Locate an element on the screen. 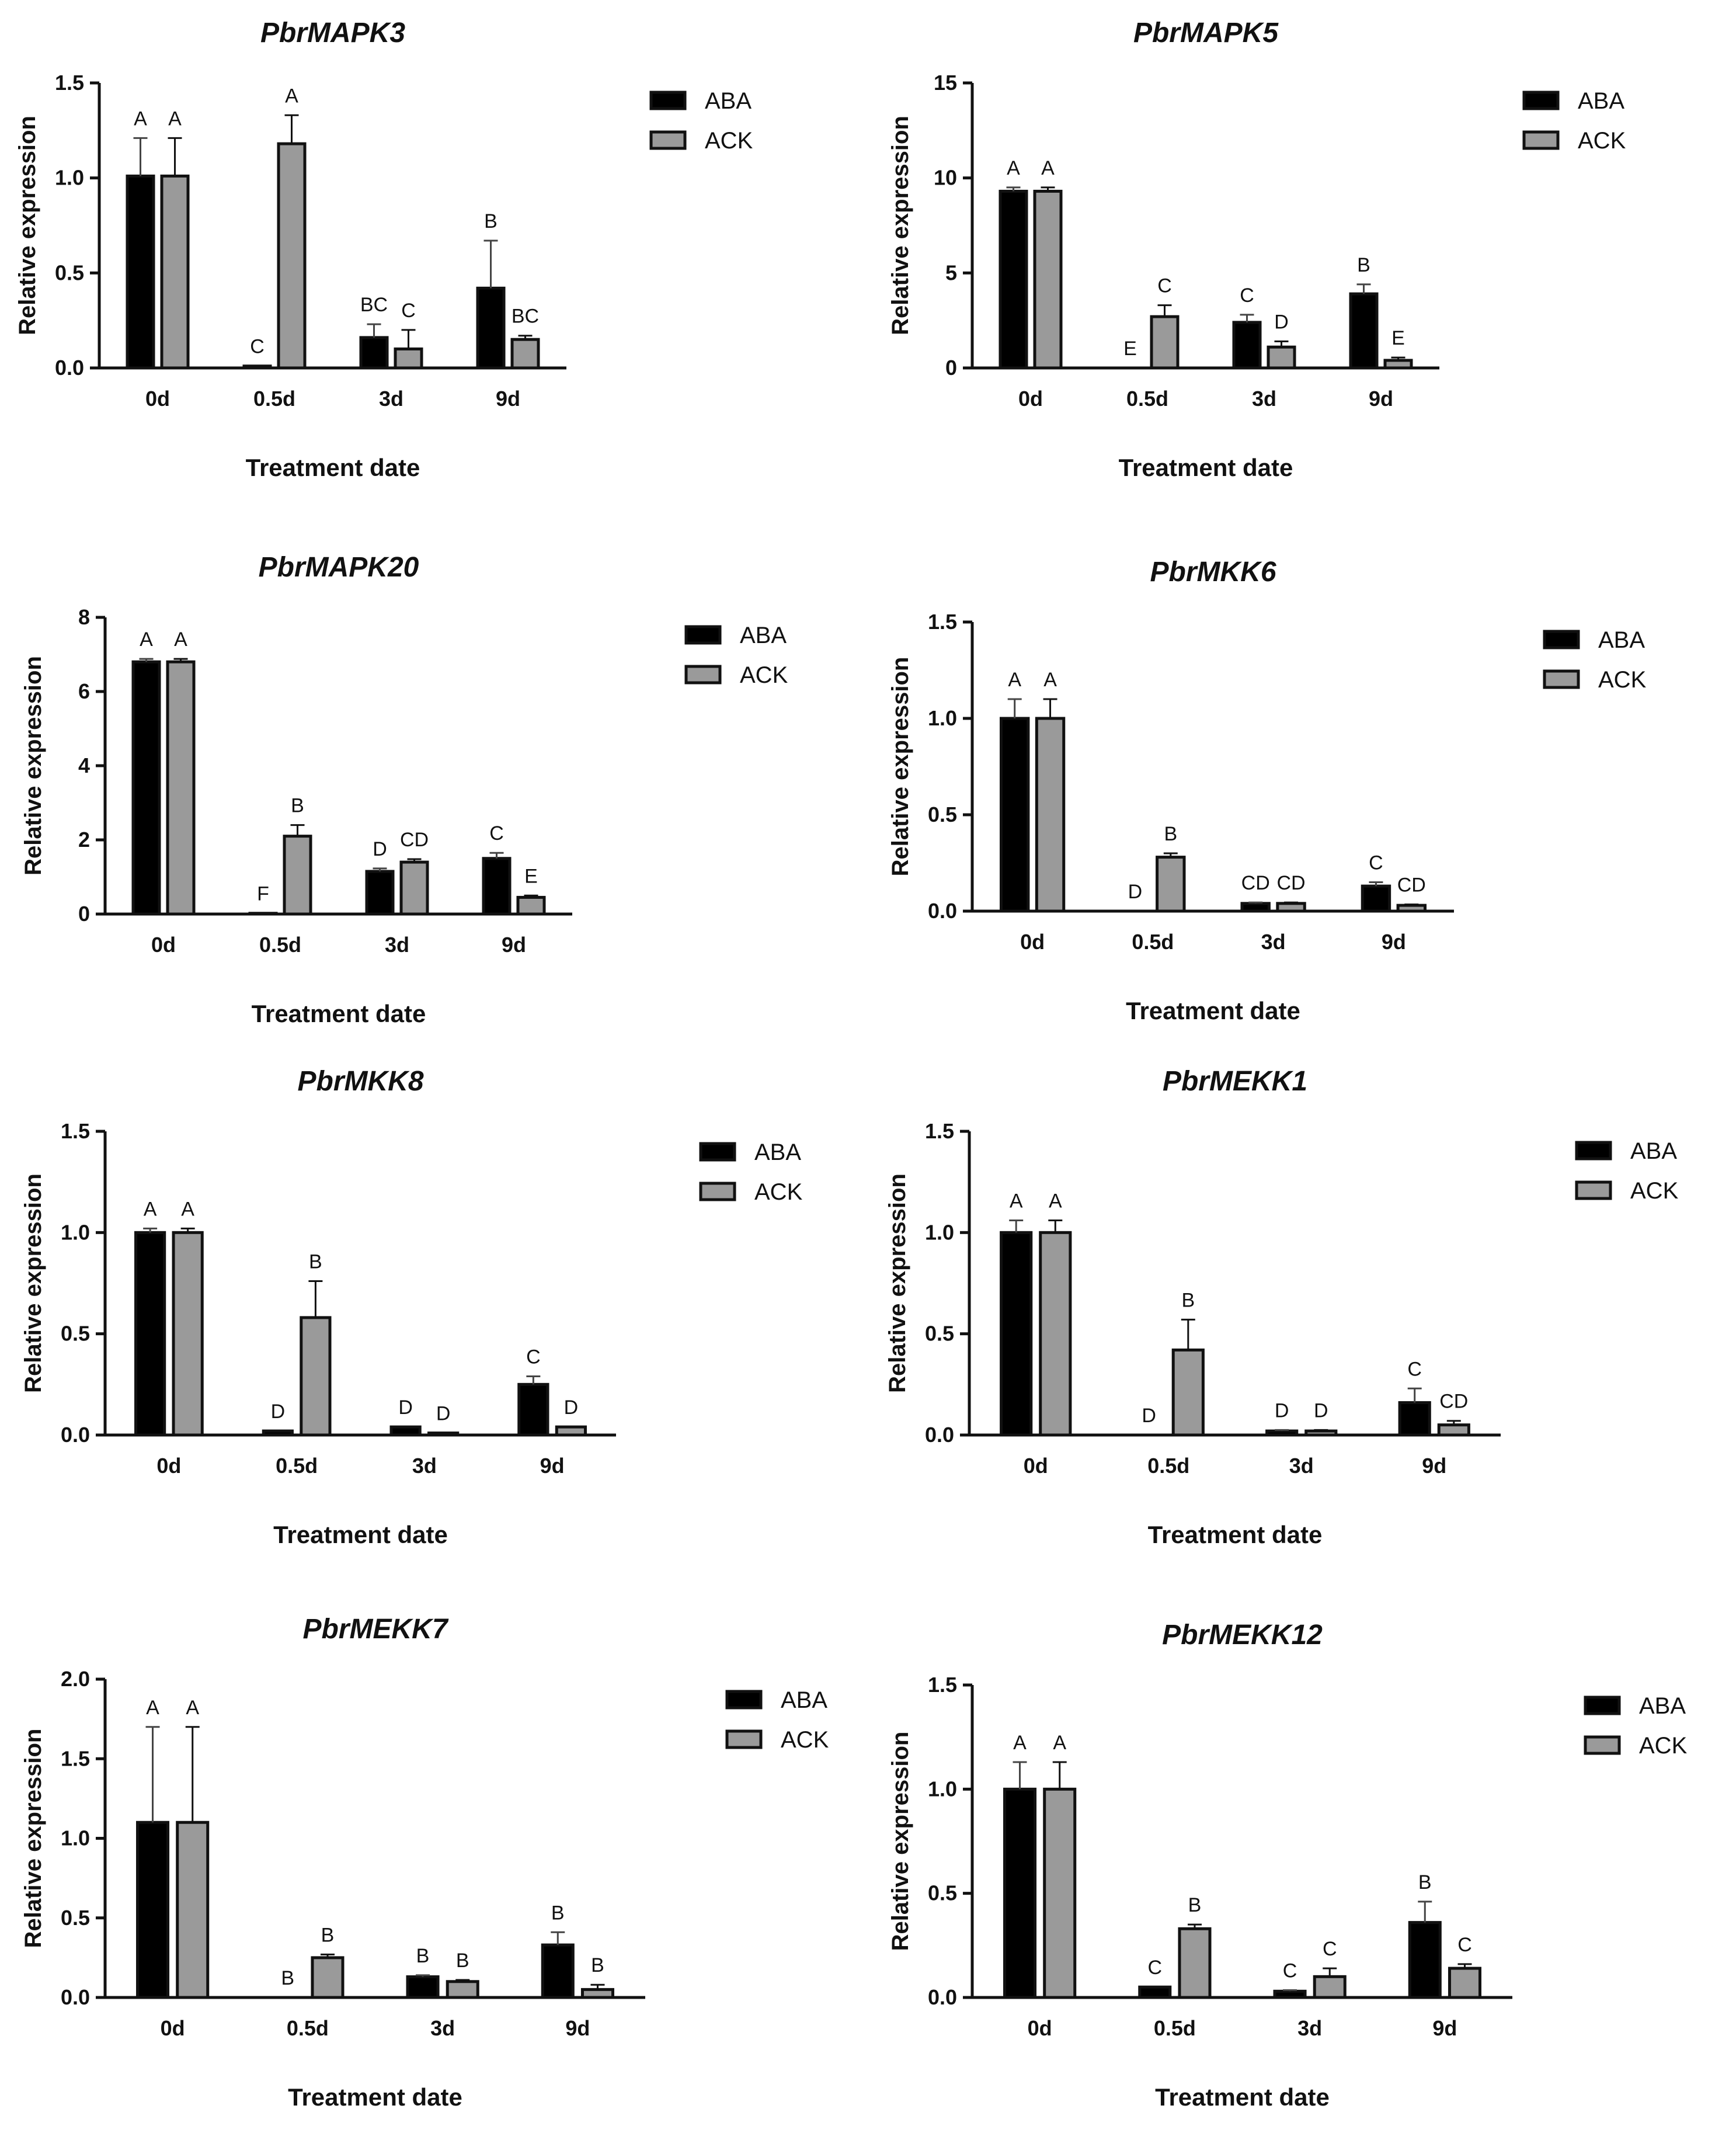 This screenshot has width=1736, height=2154. y-tick-label: 1.0 is located at coordinates (75, 1838).